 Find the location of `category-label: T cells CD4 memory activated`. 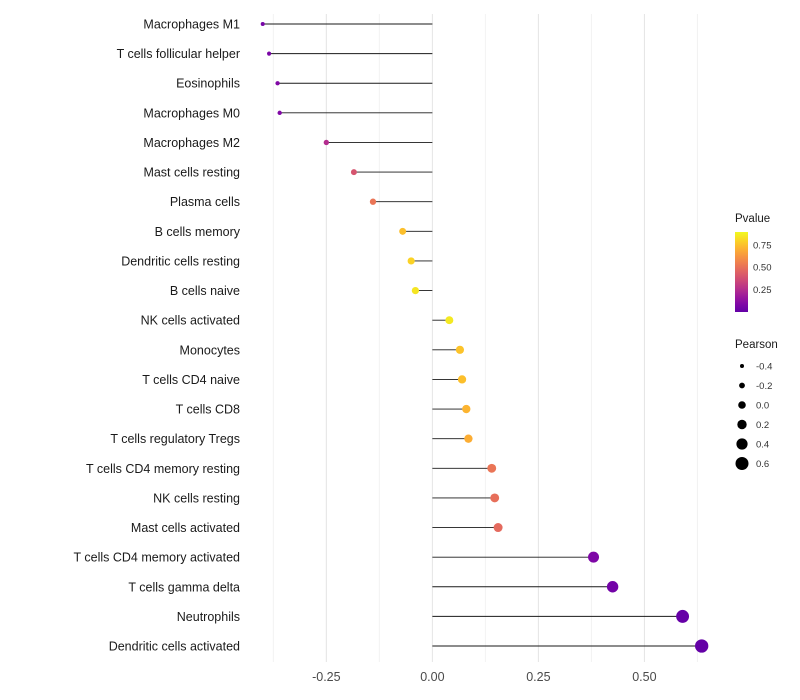

category-label: T cells CD4 memory activated is located at coordinates (157, 558).